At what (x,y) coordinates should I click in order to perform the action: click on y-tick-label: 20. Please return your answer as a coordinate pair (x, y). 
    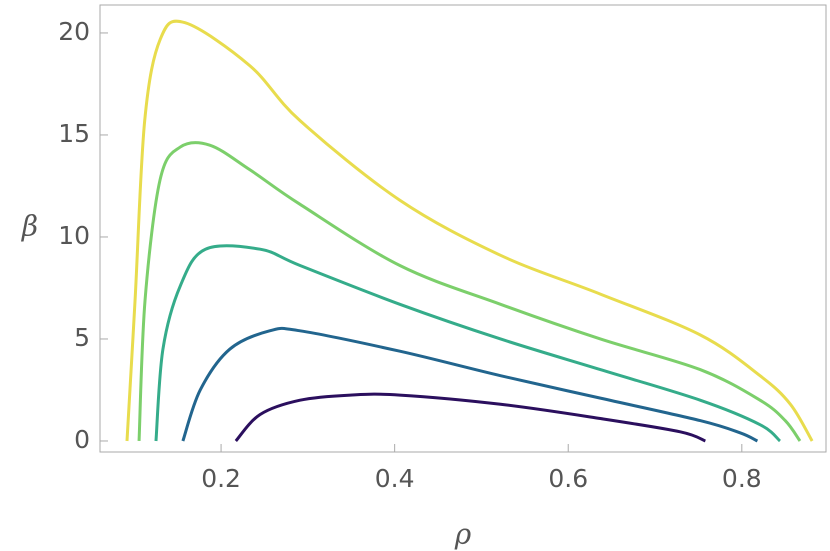
    Looking at the image, I should click on (74, 31).